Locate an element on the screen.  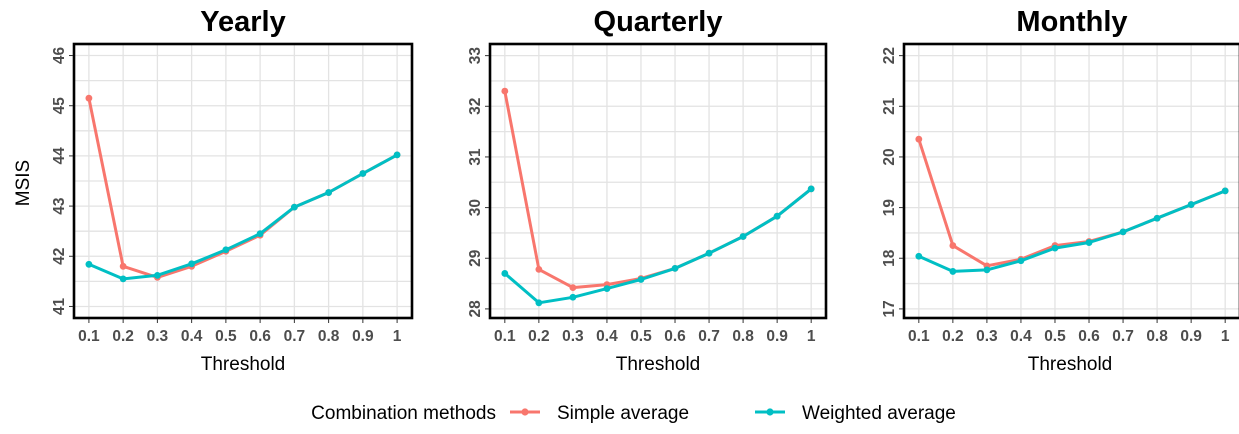
panel-title: Monthly is located at coordinates (1071, 22).